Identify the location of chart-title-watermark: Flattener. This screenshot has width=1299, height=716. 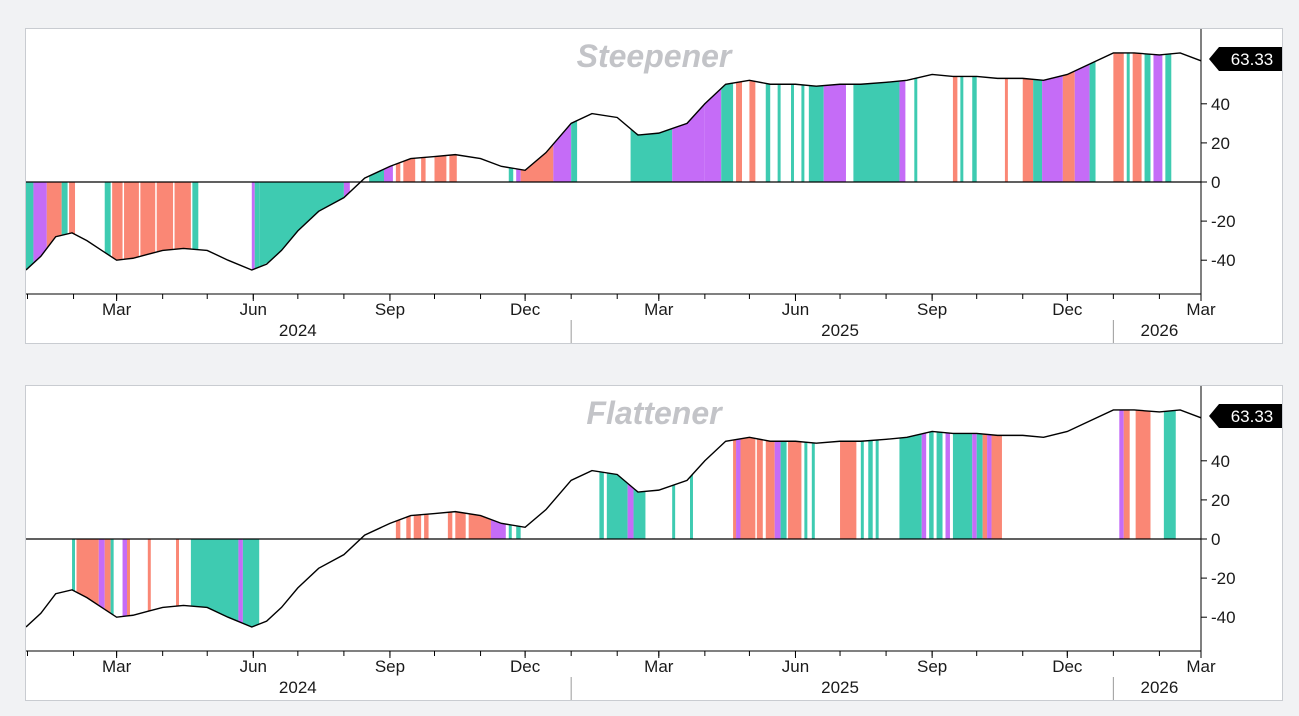
(654, 413).